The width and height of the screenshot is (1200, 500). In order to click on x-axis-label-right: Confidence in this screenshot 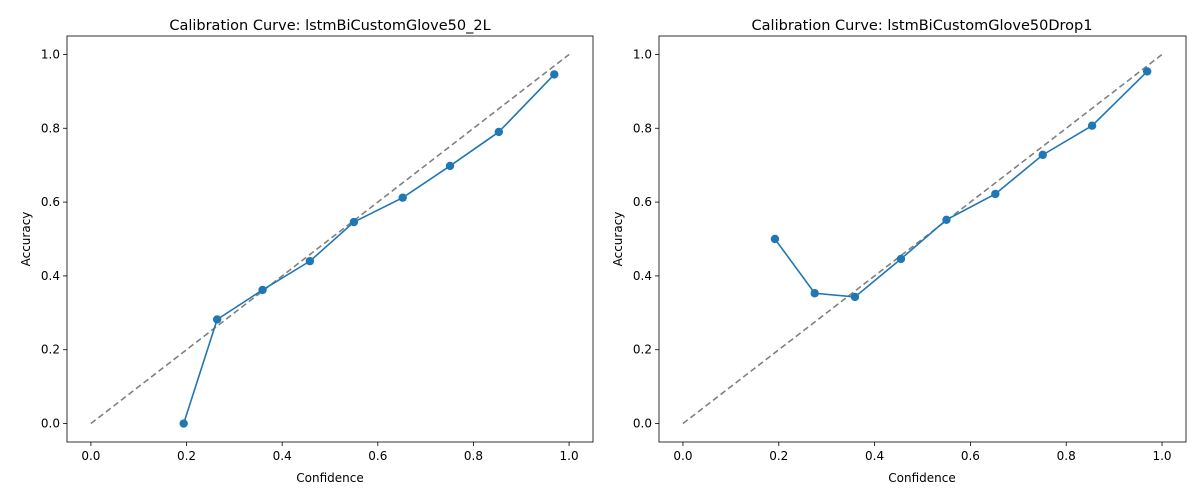, I will do `click(921, 478)`.